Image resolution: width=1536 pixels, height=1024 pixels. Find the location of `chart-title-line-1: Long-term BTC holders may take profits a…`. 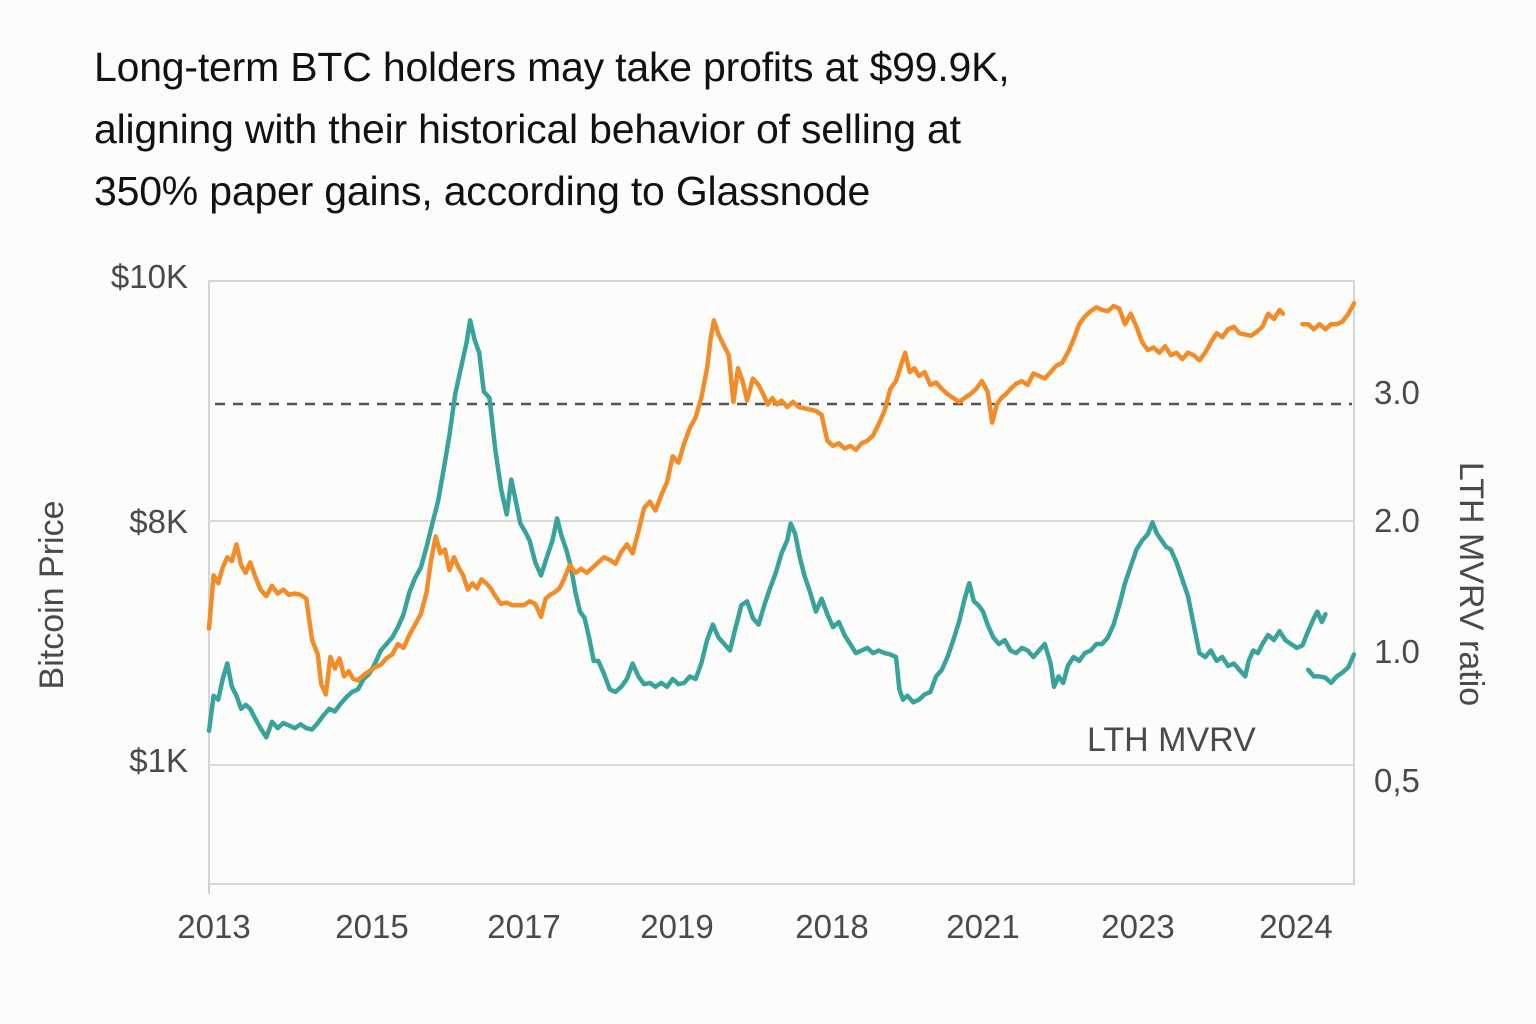

chart-title-line-1: Long-term BTC holders may take profits a… is located at coordinates (552, 67).